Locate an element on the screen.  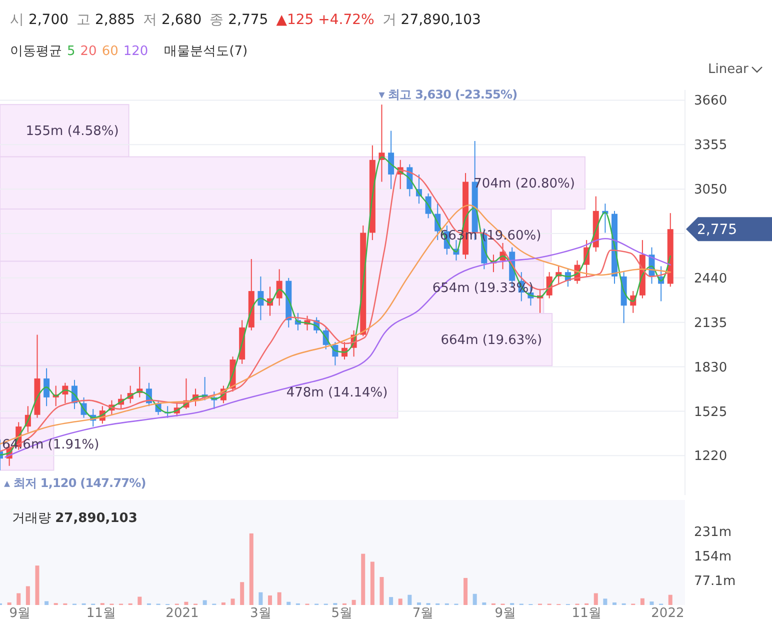
y-tick-label: 3050 is located at coordinates (711, 190).